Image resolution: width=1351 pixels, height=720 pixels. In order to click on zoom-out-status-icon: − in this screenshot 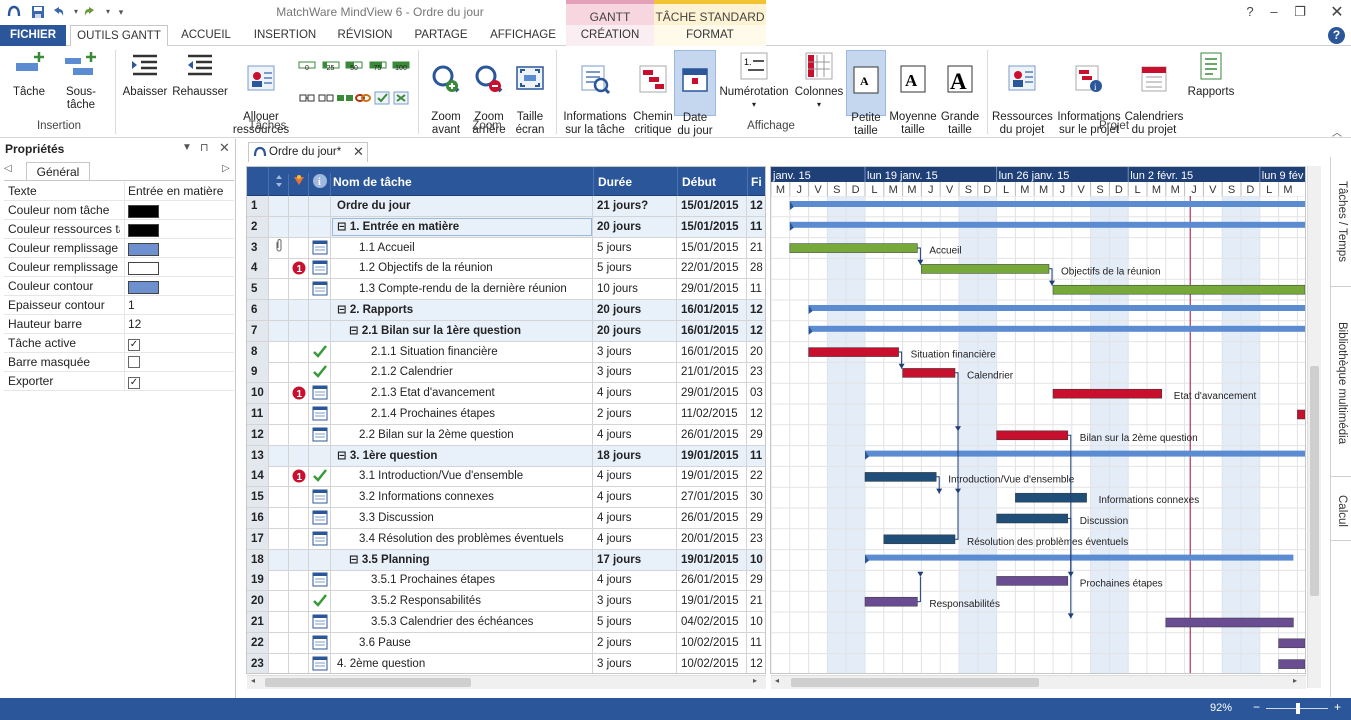, I will do `click(1257, 707)`.